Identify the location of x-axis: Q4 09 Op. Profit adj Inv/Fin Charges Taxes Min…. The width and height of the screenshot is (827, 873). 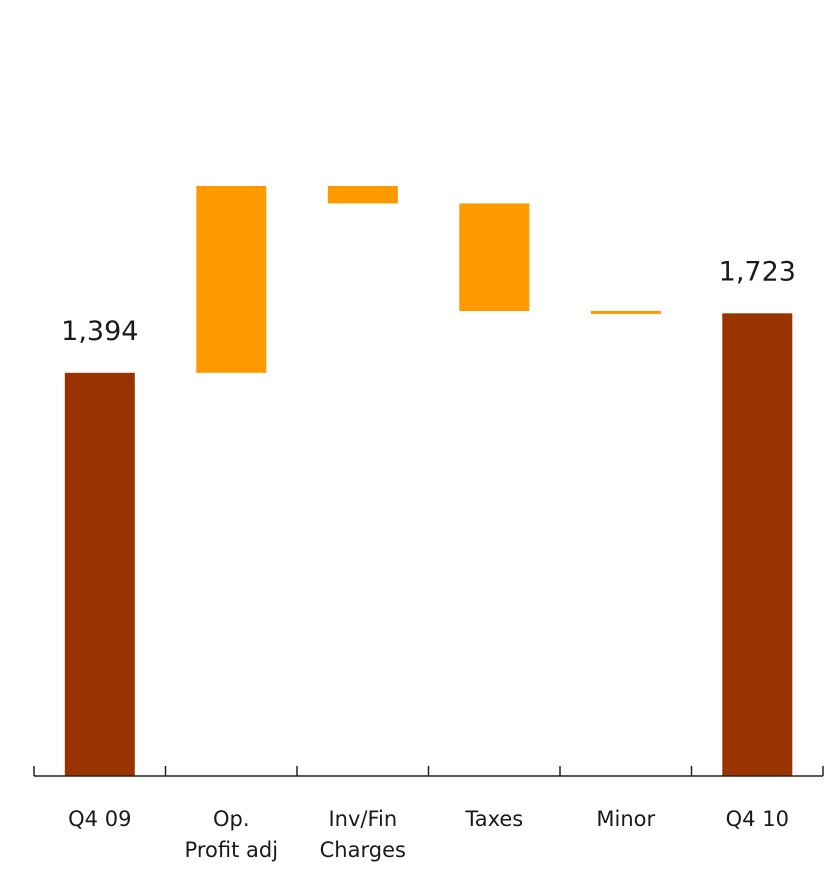
(428, 814).